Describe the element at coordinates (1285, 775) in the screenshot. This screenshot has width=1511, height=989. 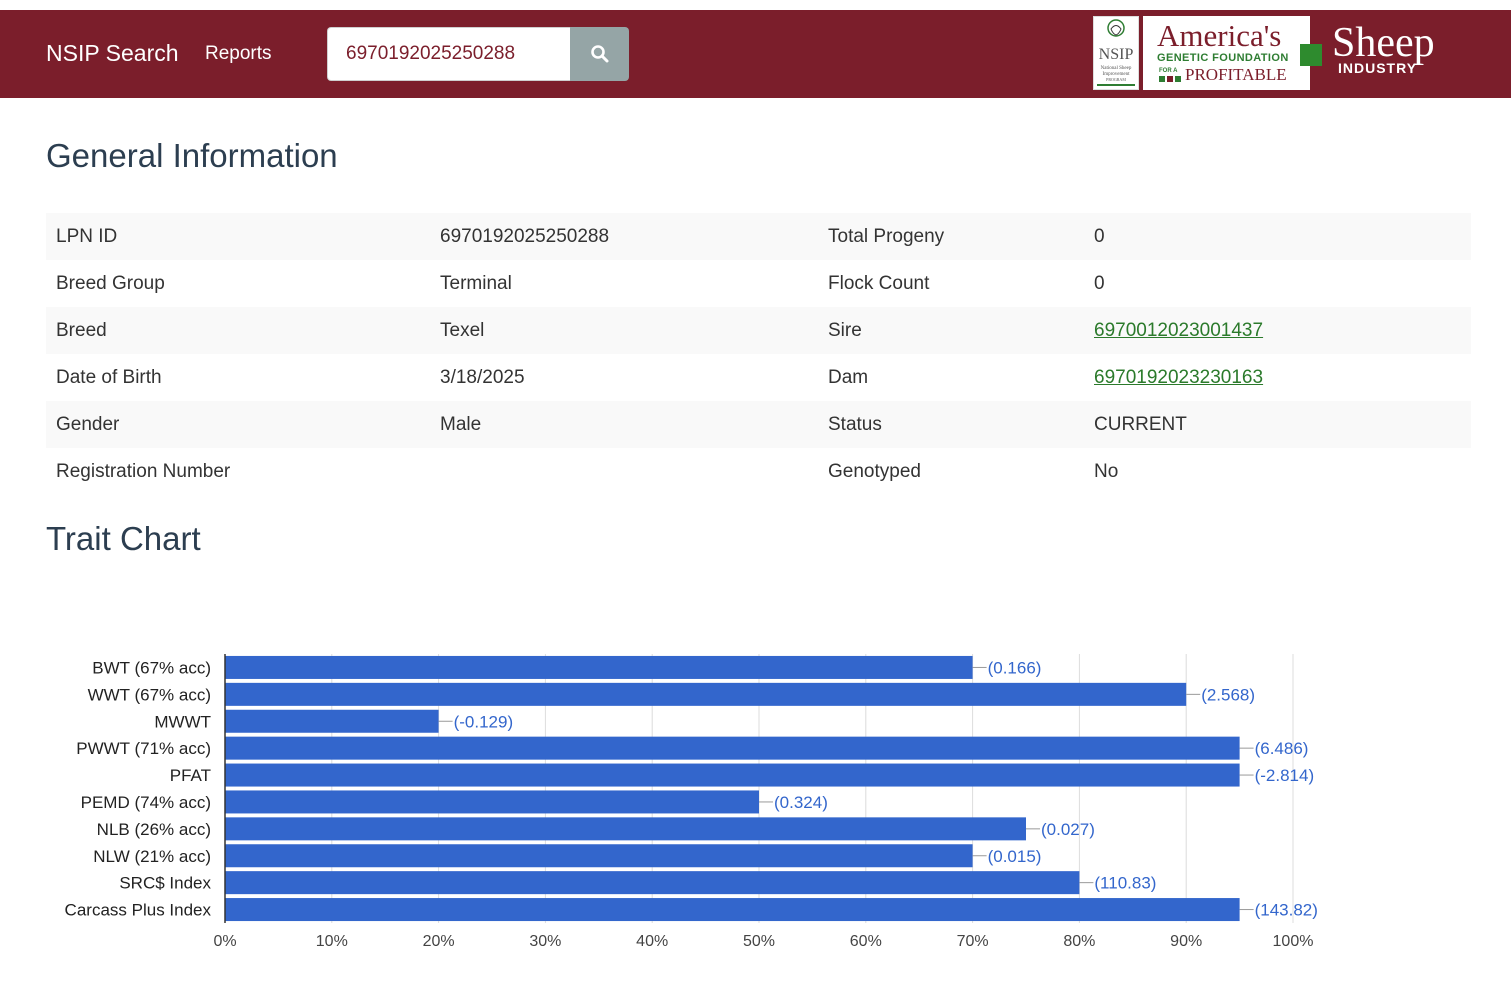
I see `data-label: (-2.814)` at that location.